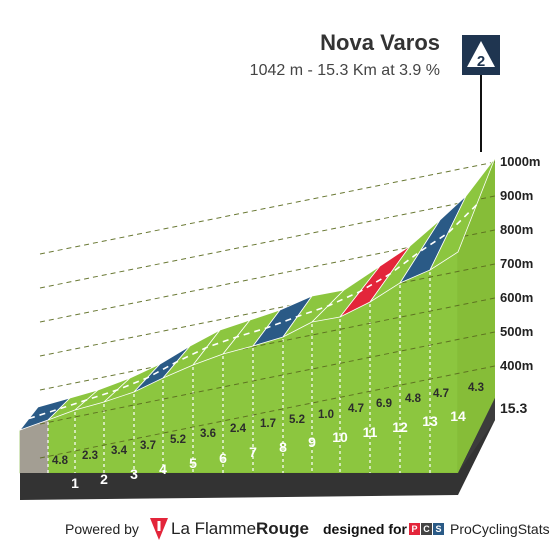 The width and height of the screenshot is (555, 545). Describe the element at coordinates (365, 529) in the screenshot. I see `designed-for-label: designed for` at that location.